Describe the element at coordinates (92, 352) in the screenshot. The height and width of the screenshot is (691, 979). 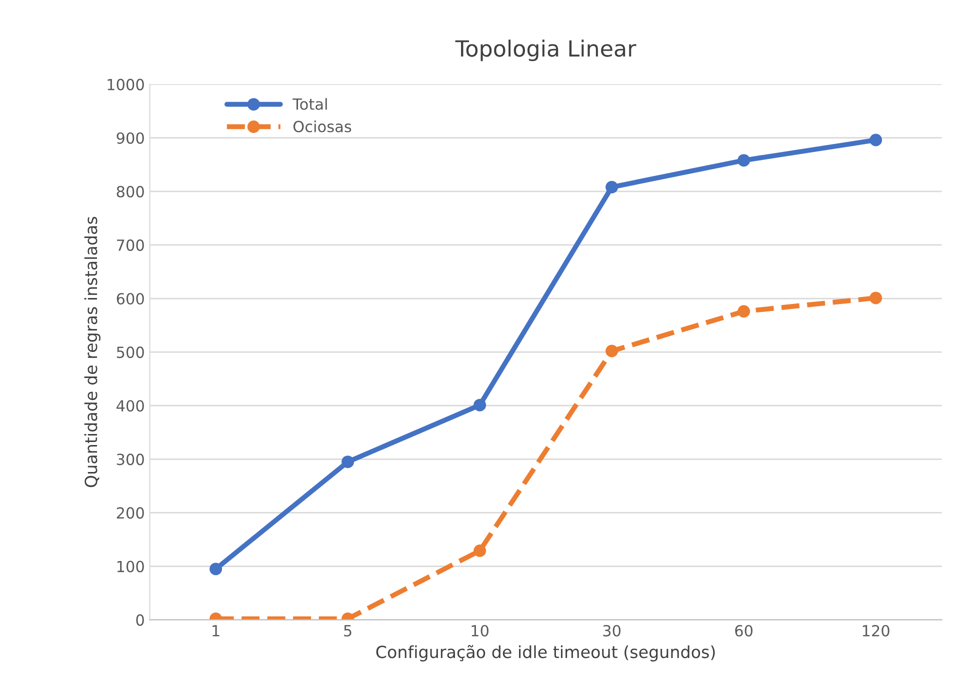
I see `y-axis-title: Quantidade de regras instaladas` at that location.